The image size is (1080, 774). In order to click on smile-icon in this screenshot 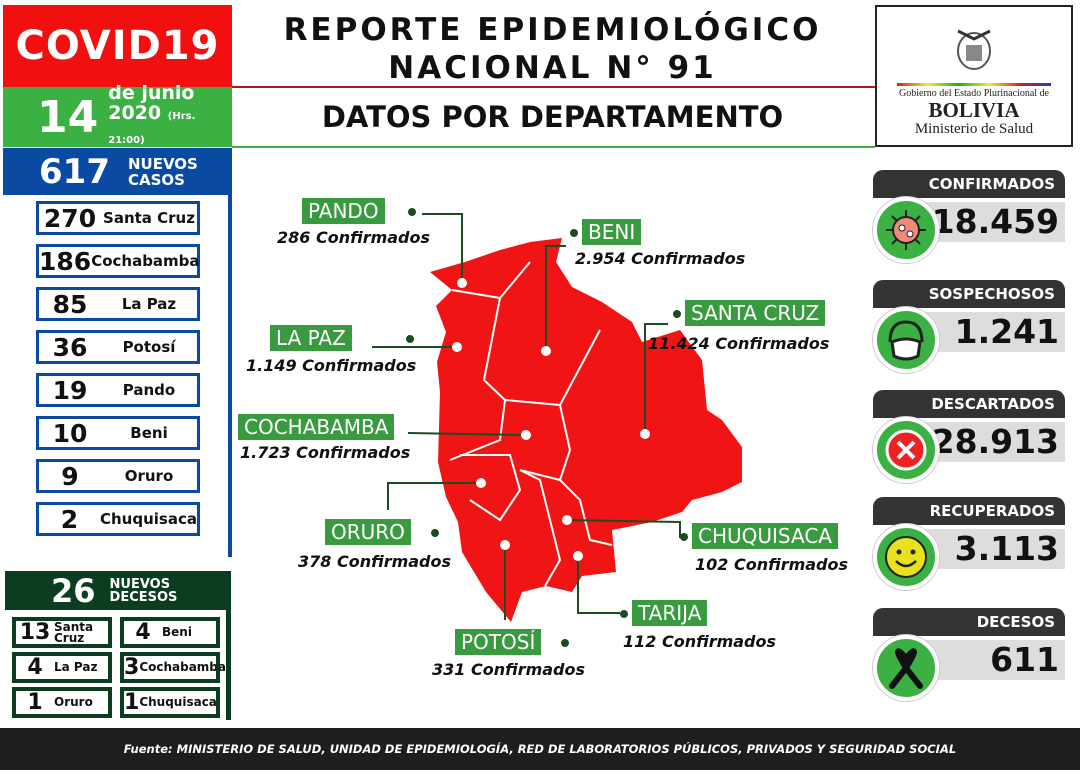, I will do `click(906, 557)`.